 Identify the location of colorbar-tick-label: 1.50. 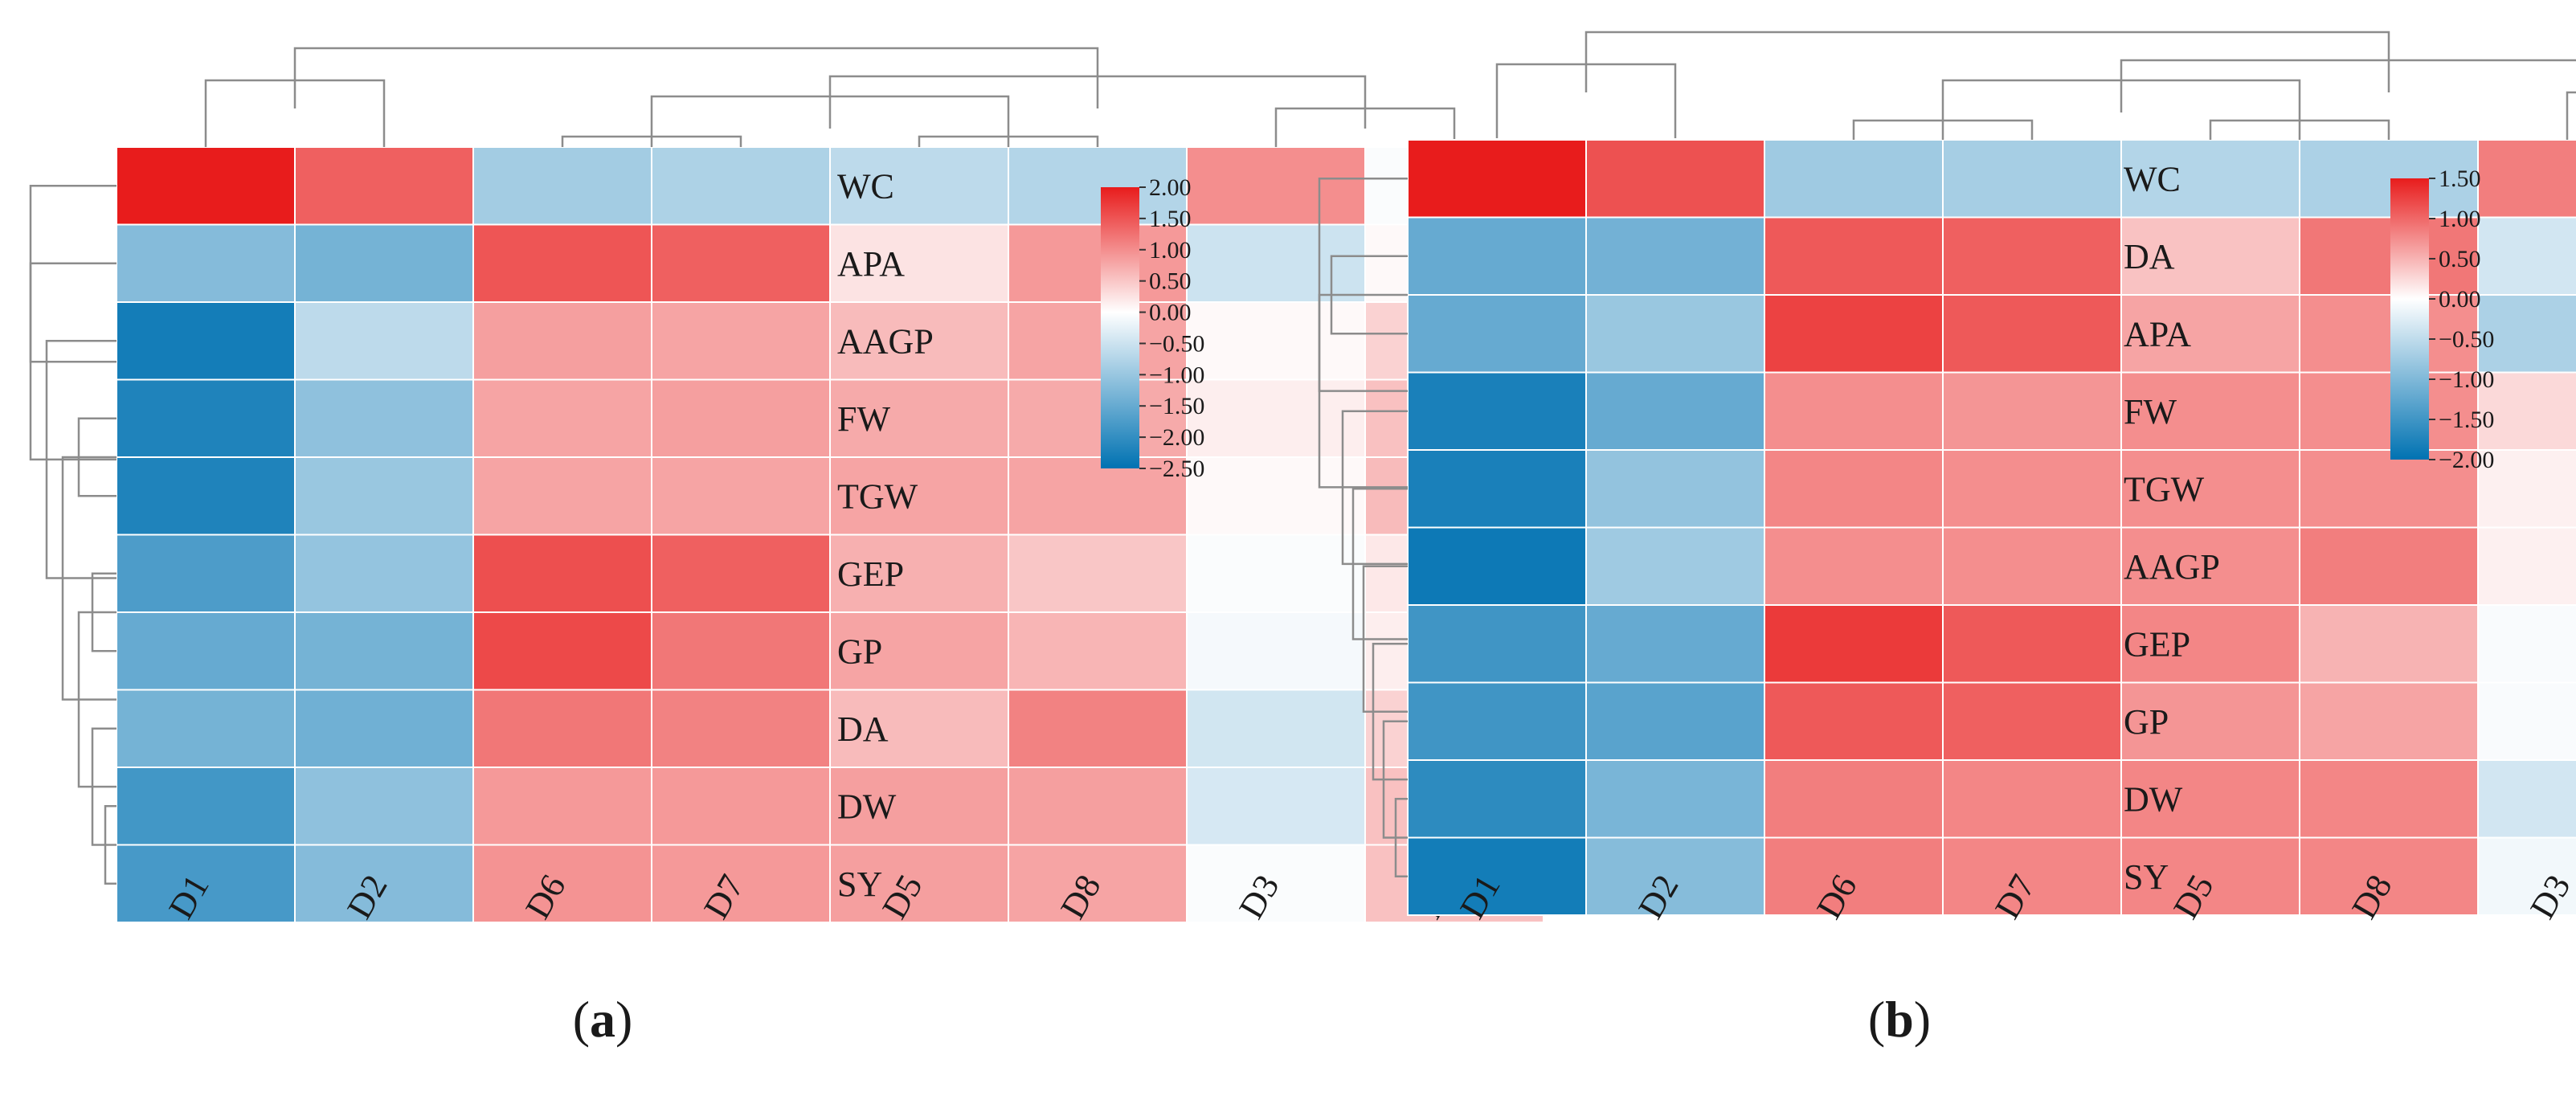
(1170, 219).